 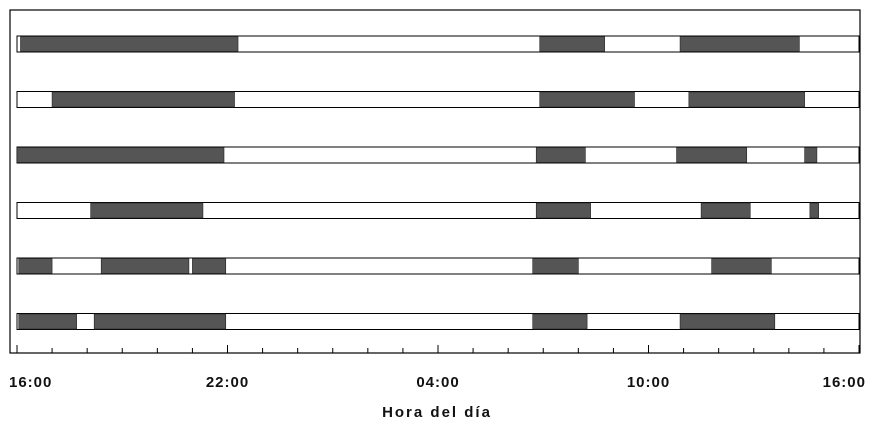 I want to click on x-axis-title: Hora del día, so click(x=437, y=412).